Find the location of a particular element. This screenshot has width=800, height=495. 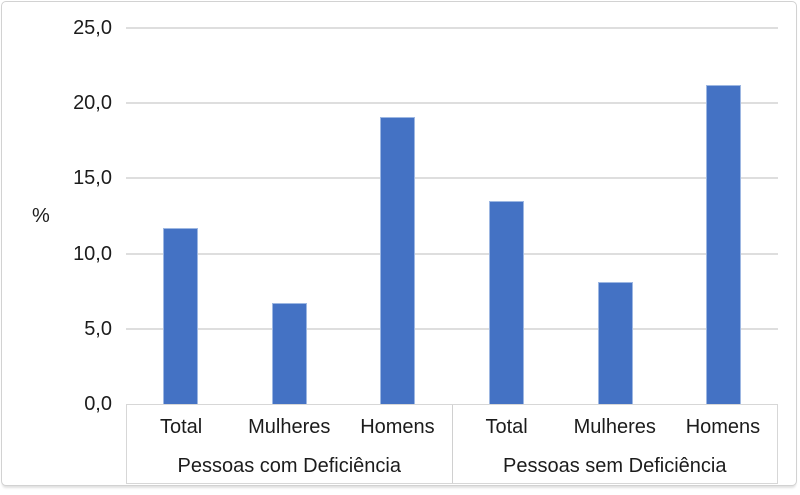

bar-total-pessoas-com-deficiencia is located at coordinates (180, 316).